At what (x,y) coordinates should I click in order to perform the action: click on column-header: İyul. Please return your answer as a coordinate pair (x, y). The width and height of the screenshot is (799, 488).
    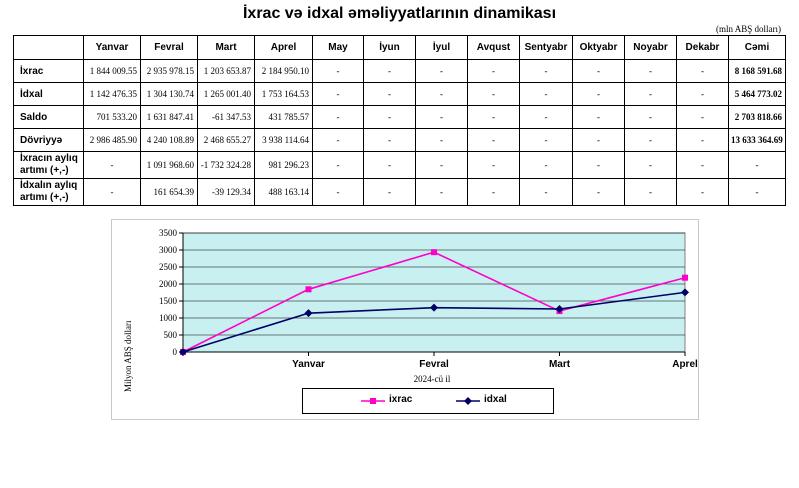
    Looking at the image, I should click on (441, 47).